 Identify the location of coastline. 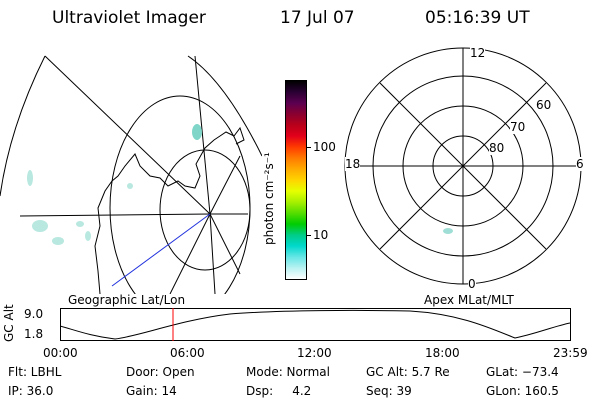
(169, 210).